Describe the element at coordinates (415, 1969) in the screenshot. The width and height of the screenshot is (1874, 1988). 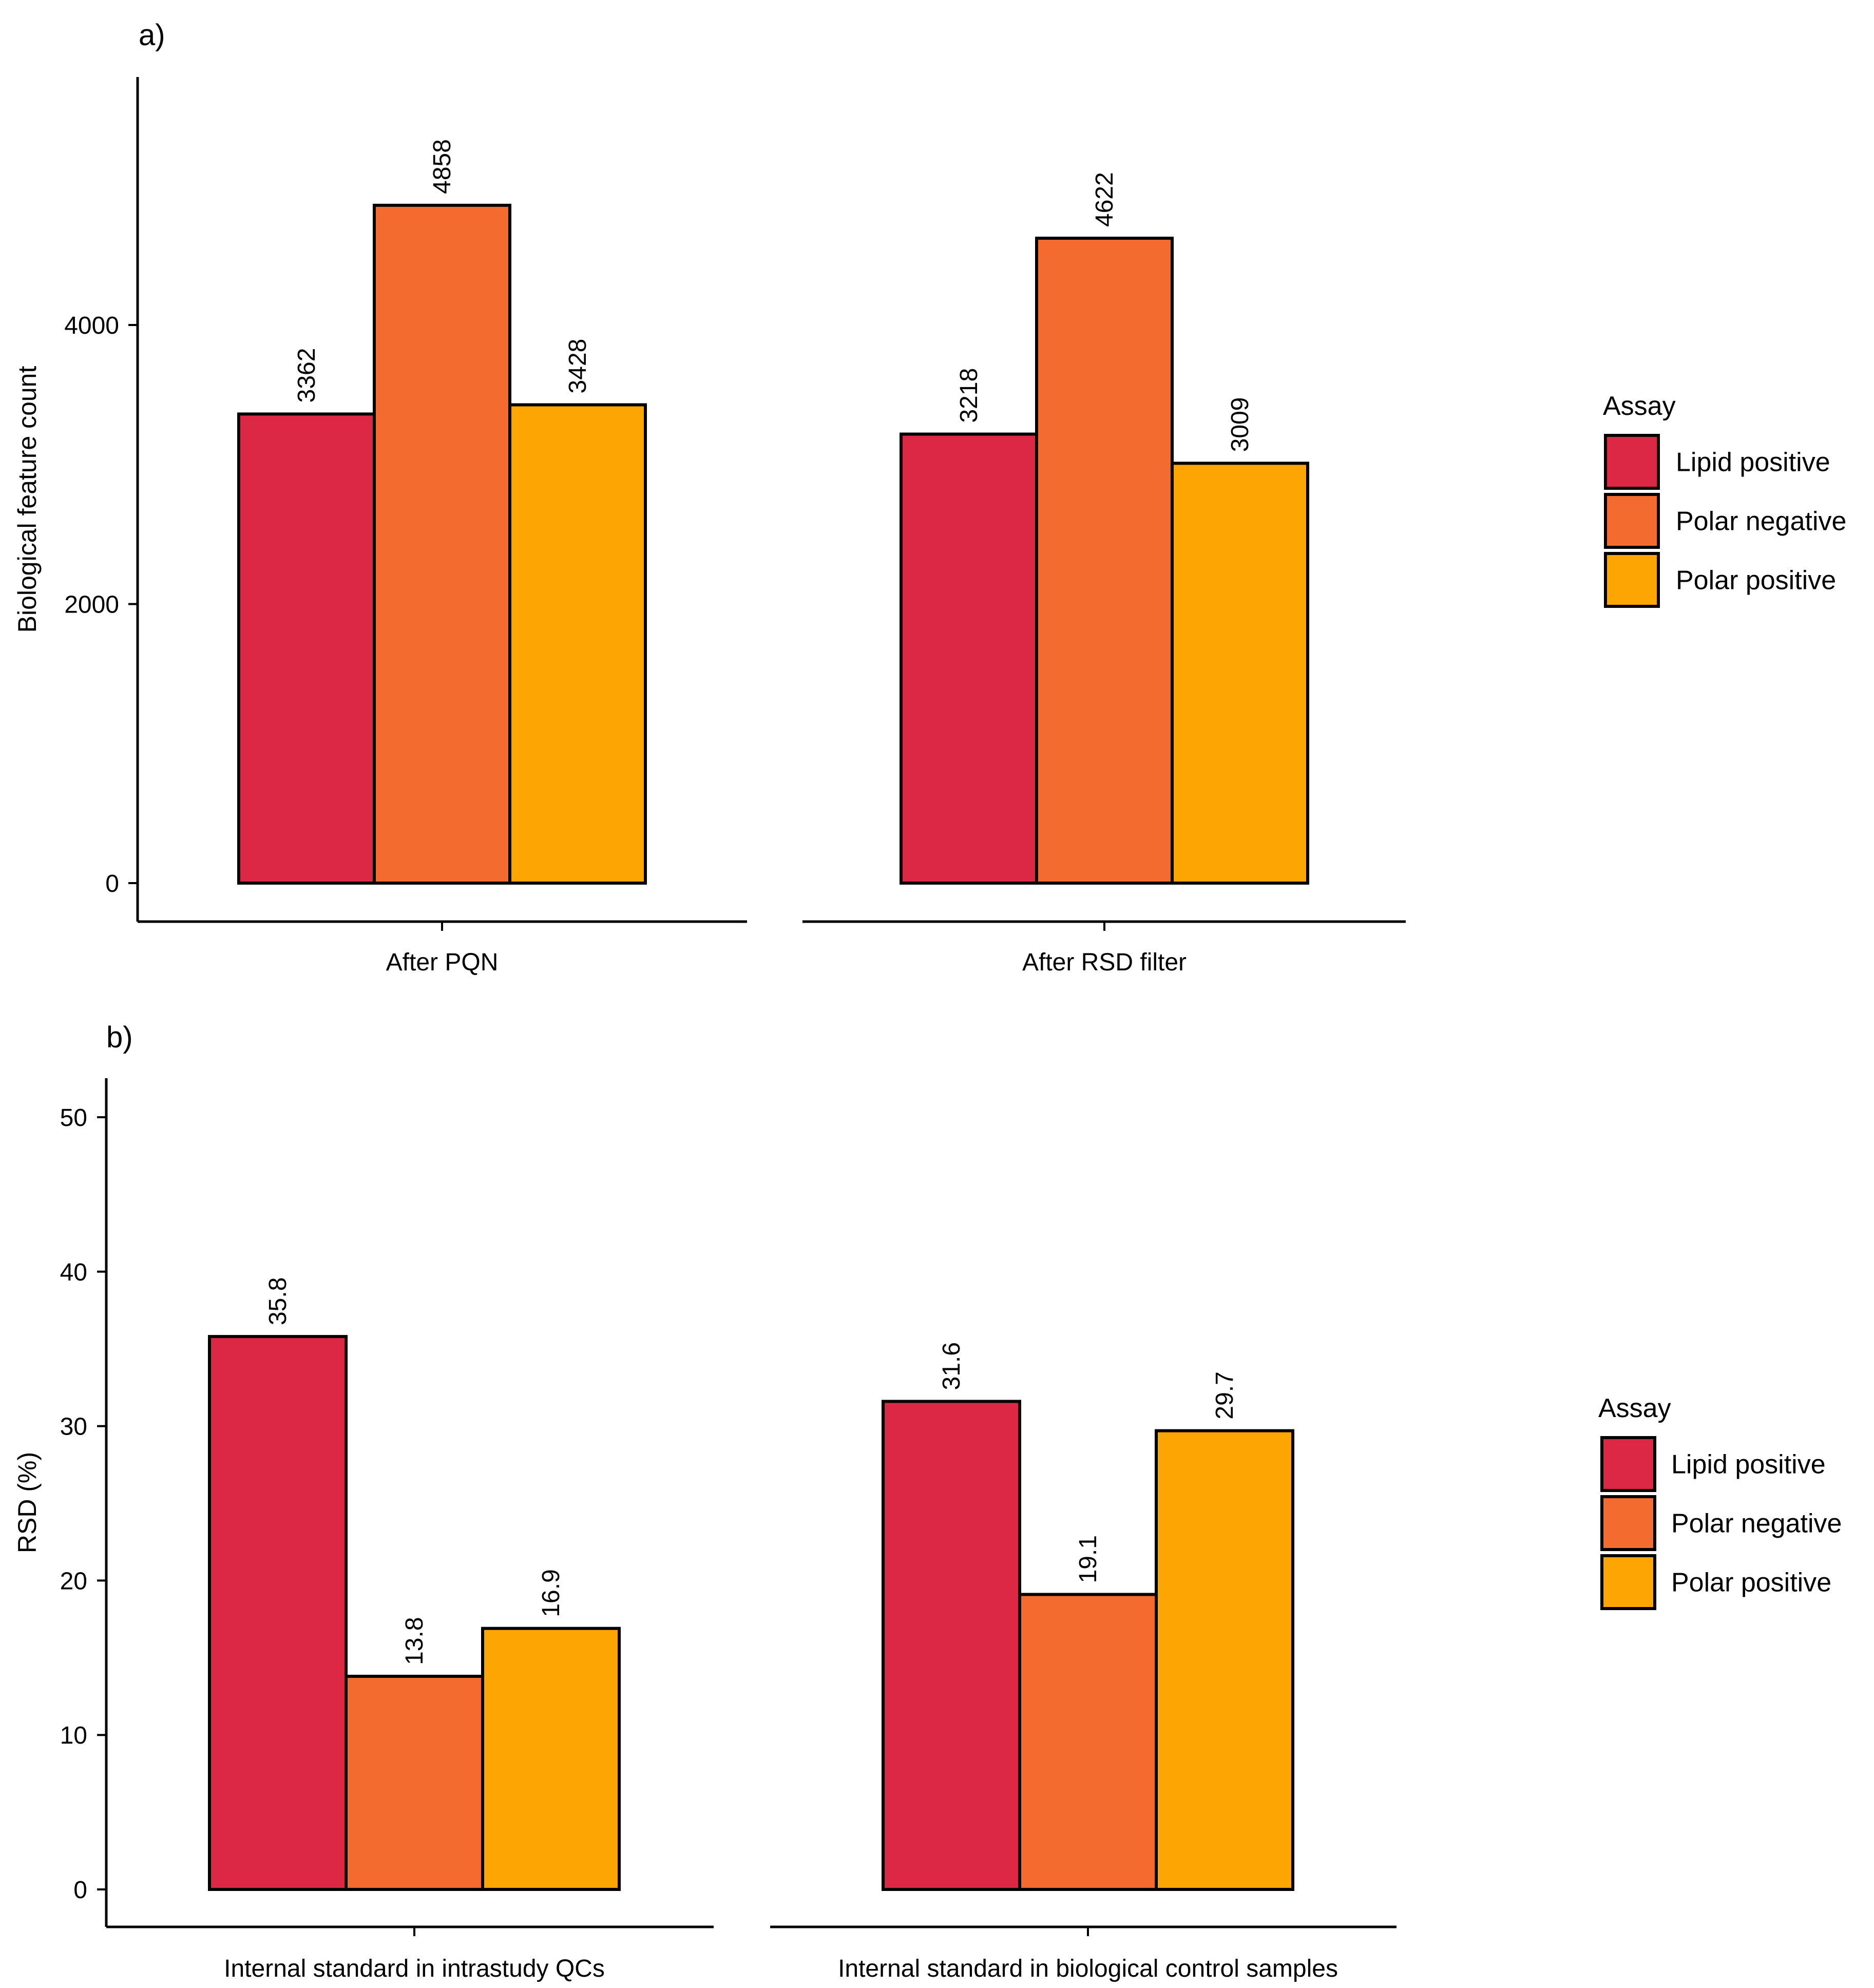
I see `x-category-label: Internal standard in intrastudy QCs` at that location.